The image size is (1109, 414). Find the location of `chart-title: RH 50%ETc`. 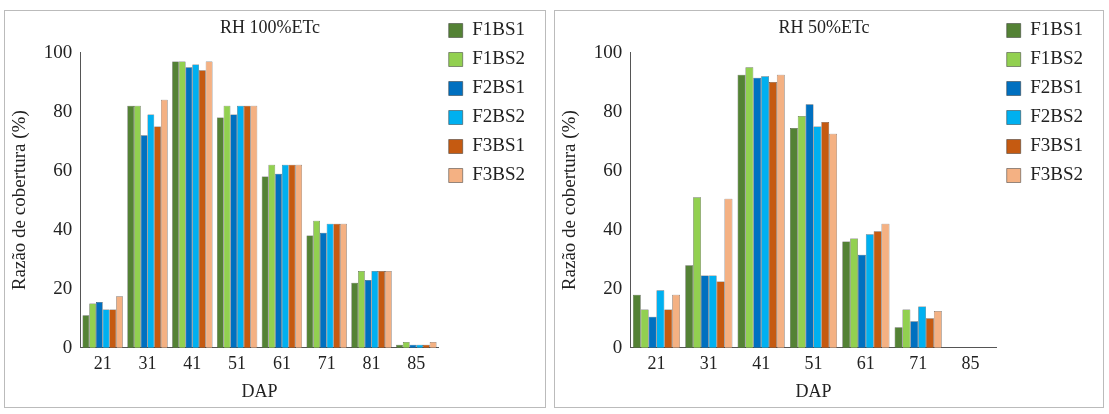

chart-title: RH 50%ETc is located at coordinates (824, 26).